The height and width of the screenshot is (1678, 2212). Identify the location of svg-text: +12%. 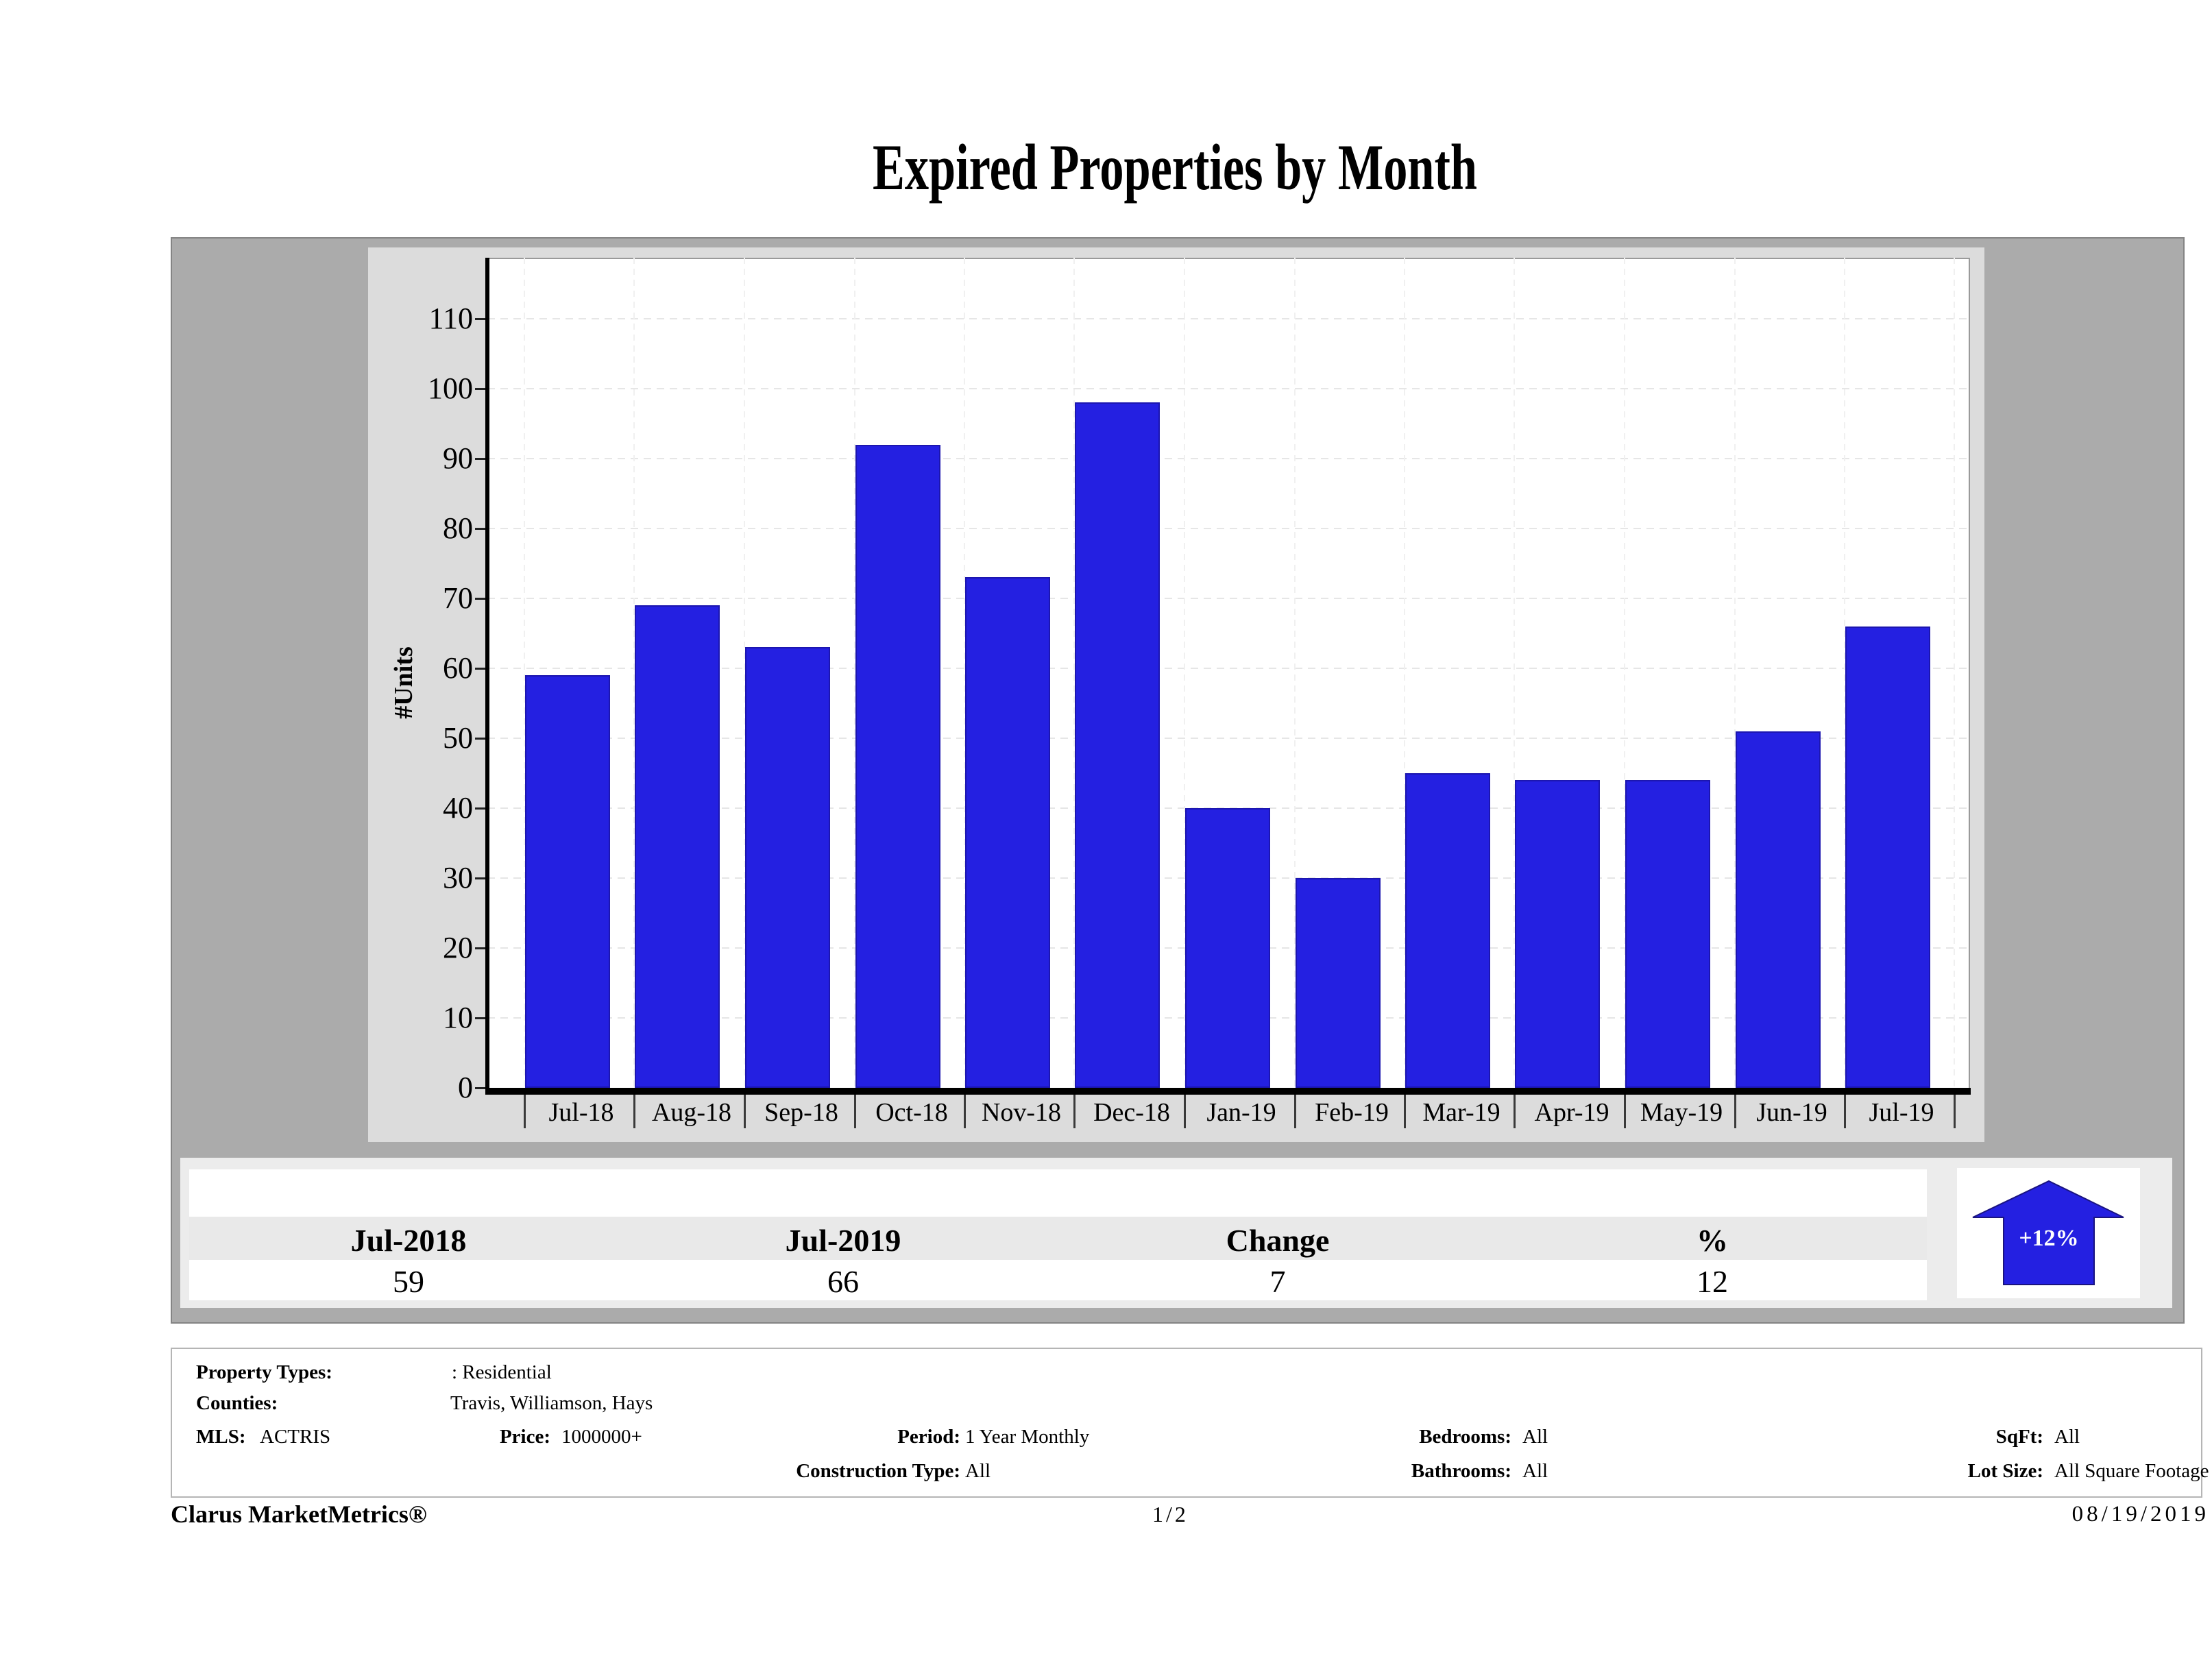
(2048, 1238).